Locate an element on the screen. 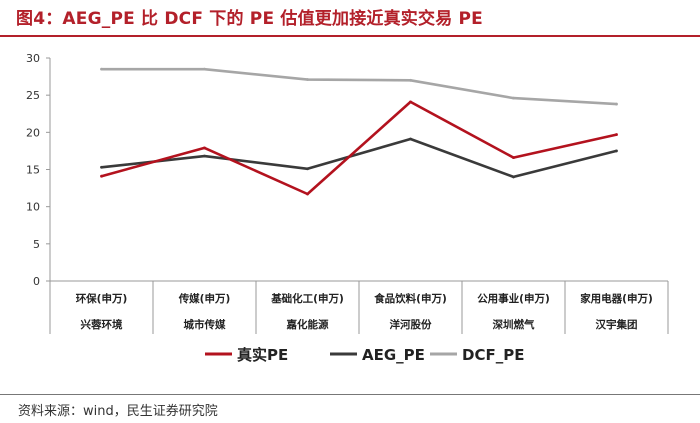 This screenshot has height=423, width=700. x-tick-label-industry: 食品饮料(申万) is located at coordinates (410, 298).